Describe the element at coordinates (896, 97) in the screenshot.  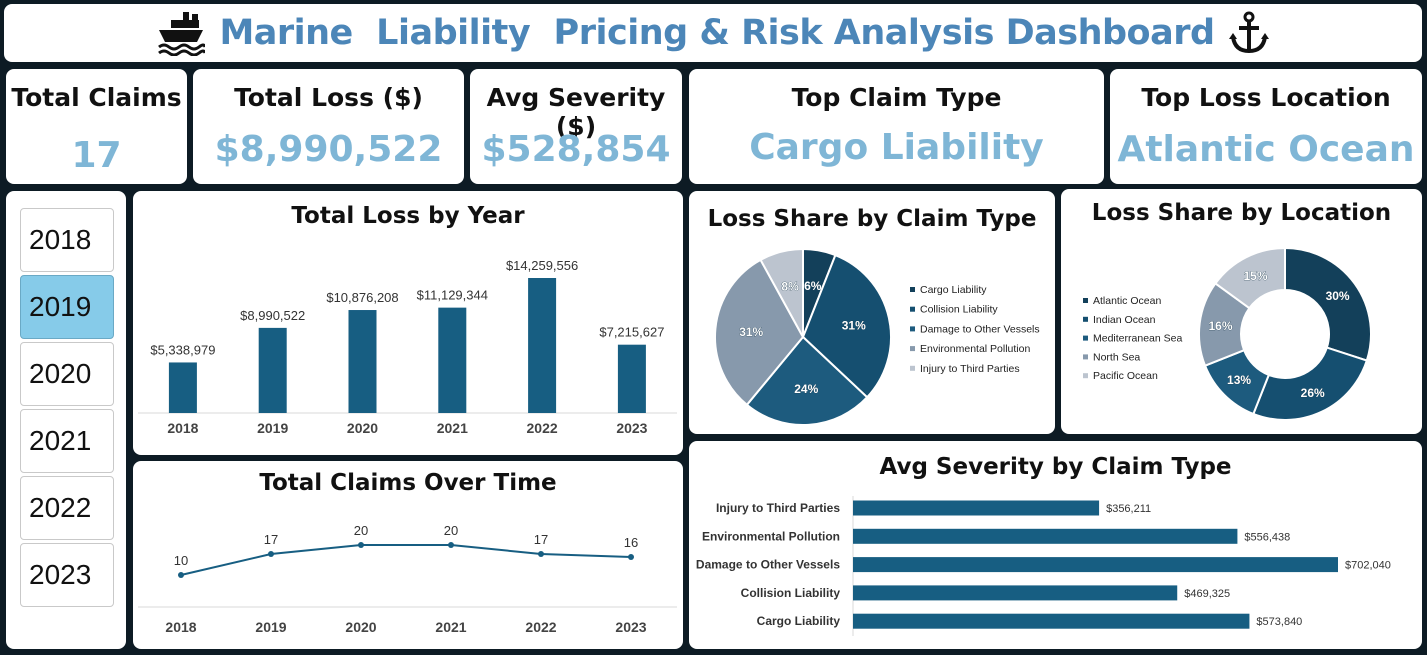
I see `kpi-label: Top Claim Type` at that location.